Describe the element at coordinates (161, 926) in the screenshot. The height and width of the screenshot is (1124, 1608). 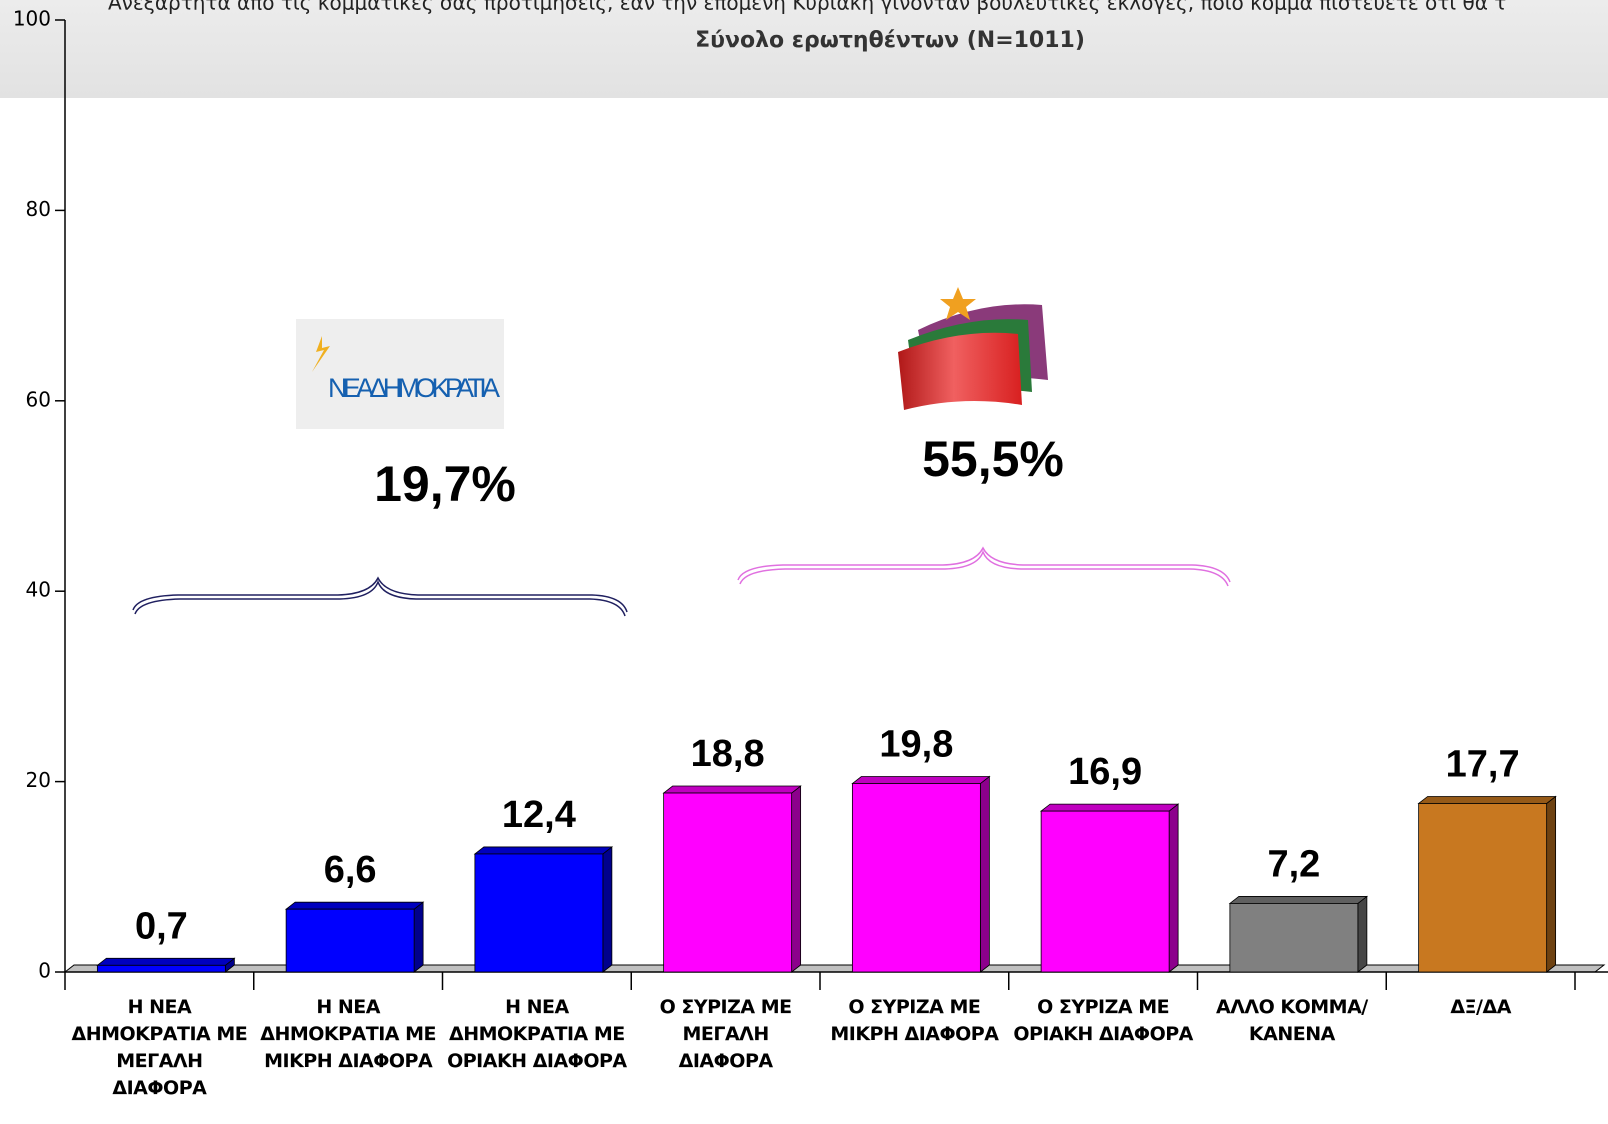
I see `value-label: 0,7` at that location.